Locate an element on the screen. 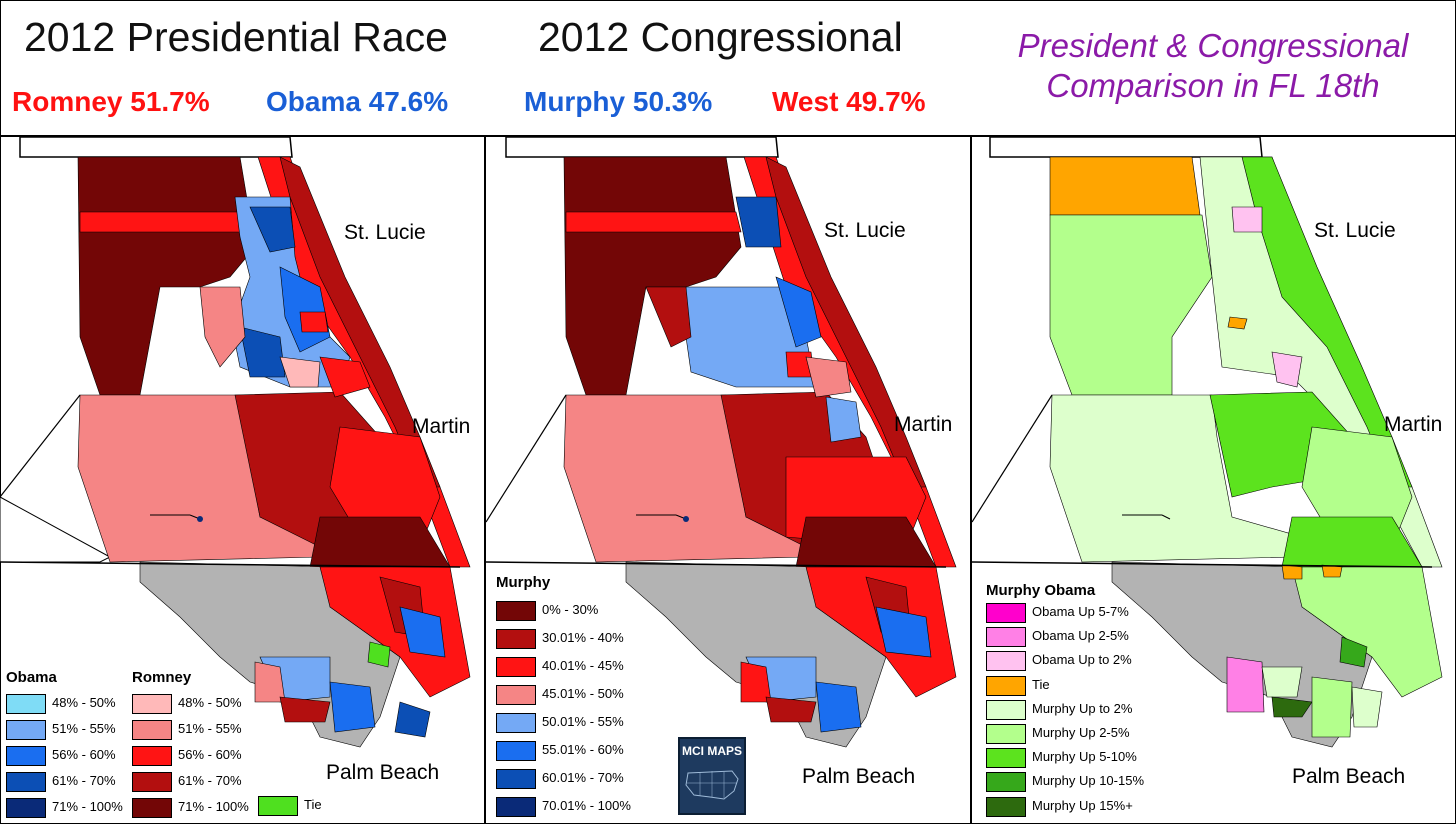 This screenshot has width=1456, height=824. romney-legend-label: 61% - 70% is located at coordinates (210, 780).